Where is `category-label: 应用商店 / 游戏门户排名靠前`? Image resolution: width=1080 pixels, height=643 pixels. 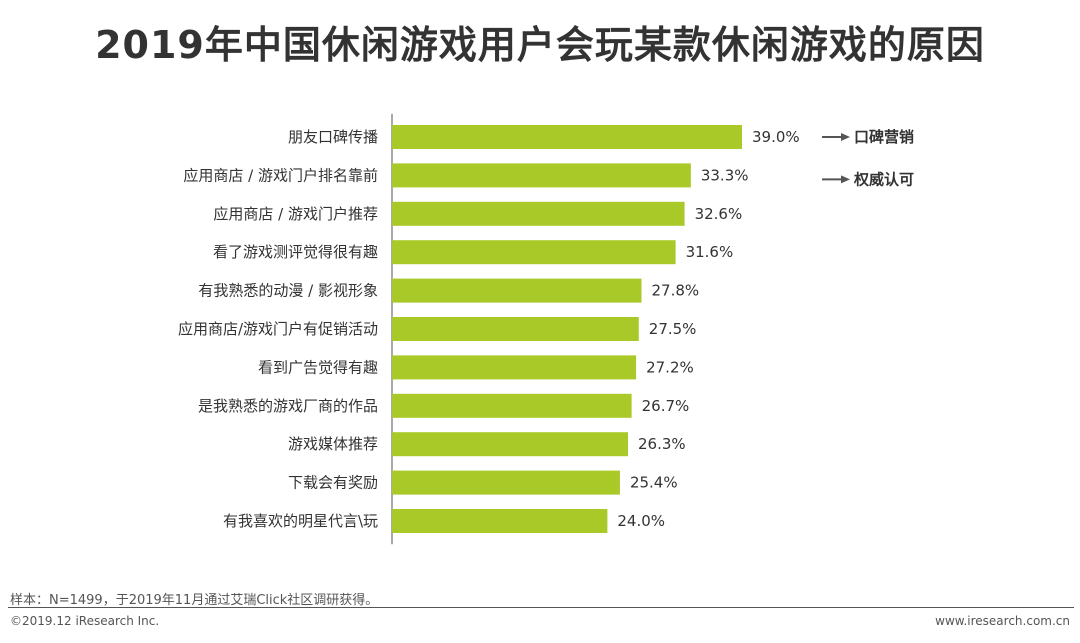
category-label: 应用商店 / 游戏门户排名靠前 is located at coordinates (280, 175).